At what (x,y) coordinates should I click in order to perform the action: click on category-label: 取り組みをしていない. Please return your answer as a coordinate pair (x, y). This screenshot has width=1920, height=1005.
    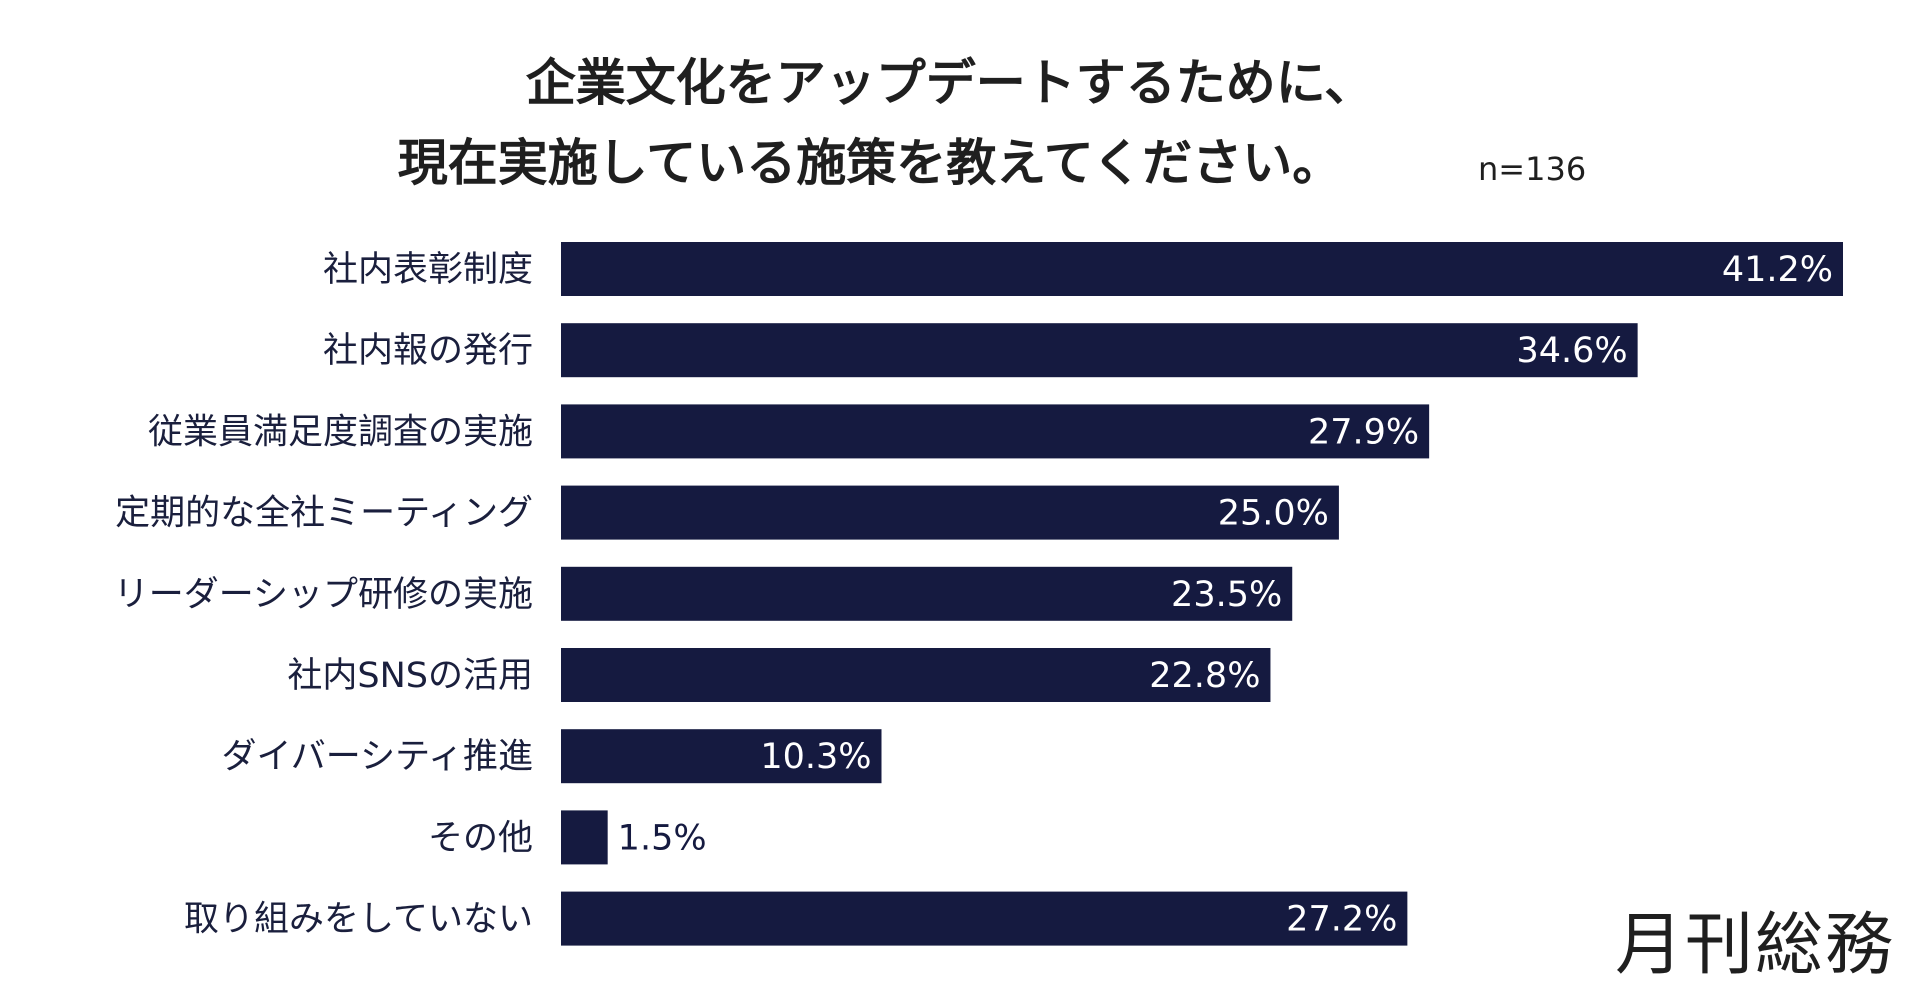
    Looking at the image, I should click on (358, 920).